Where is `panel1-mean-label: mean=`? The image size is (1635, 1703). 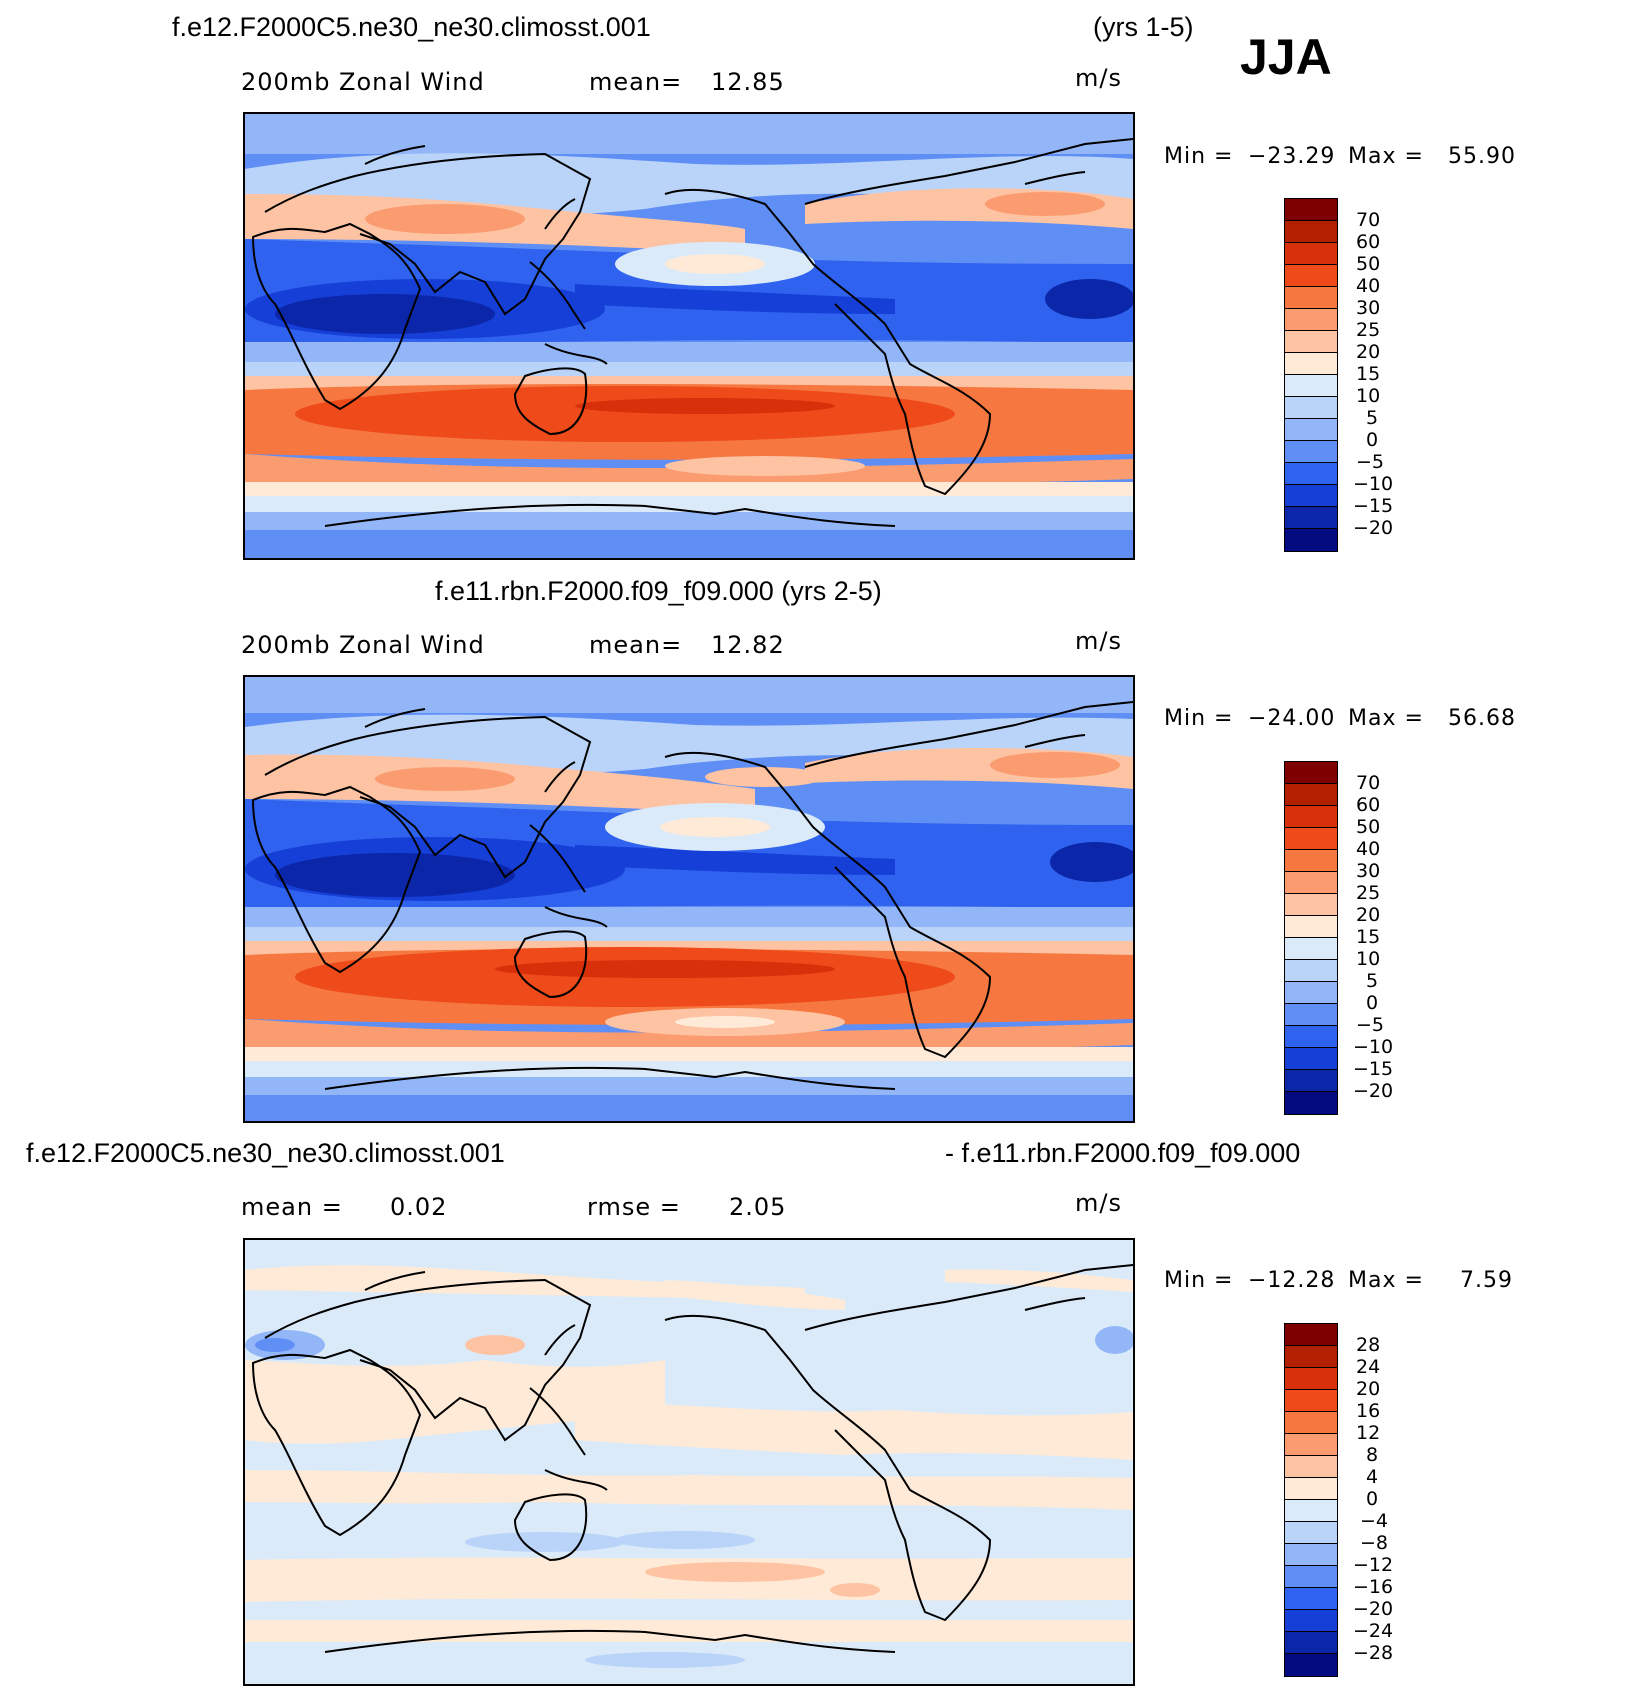 panel1-mean-label: mean= is located at coordinates (636, 82).